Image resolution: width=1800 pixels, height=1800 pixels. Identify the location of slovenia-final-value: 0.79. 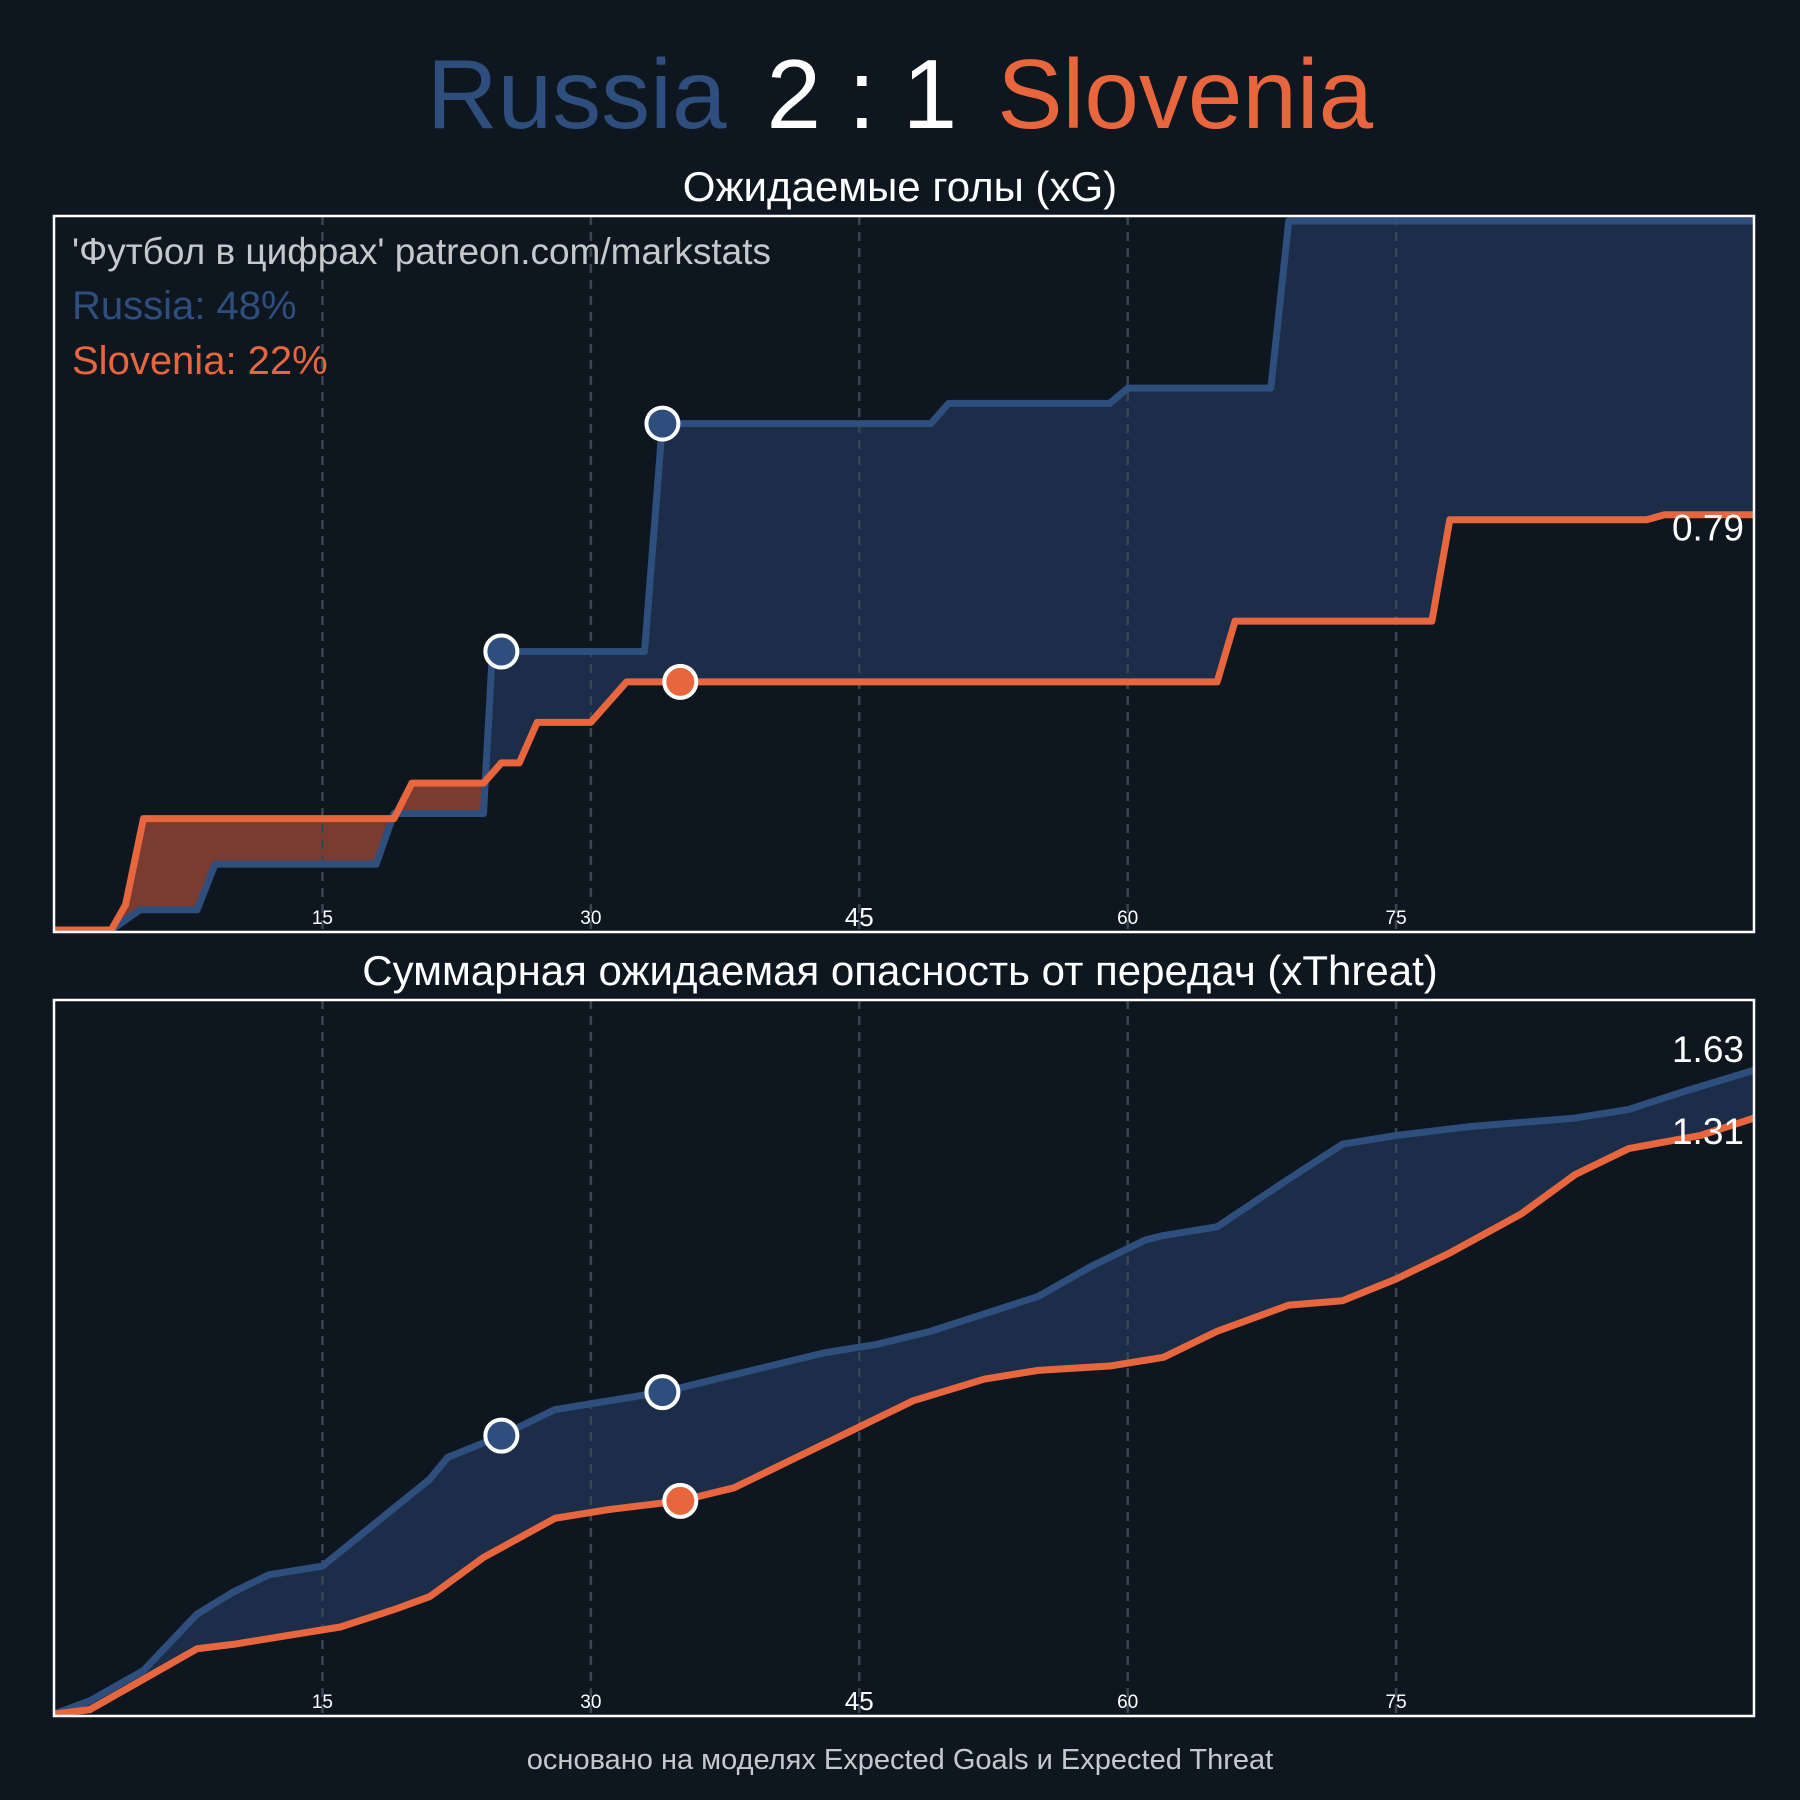
(1708, 528).